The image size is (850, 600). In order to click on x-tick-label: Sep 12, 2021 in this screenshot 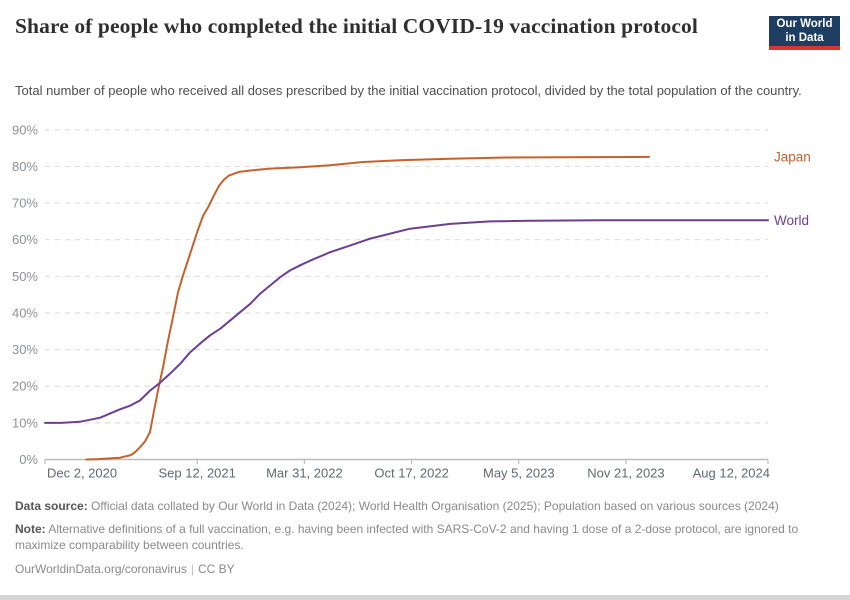, I will do `click(197, 473)`.